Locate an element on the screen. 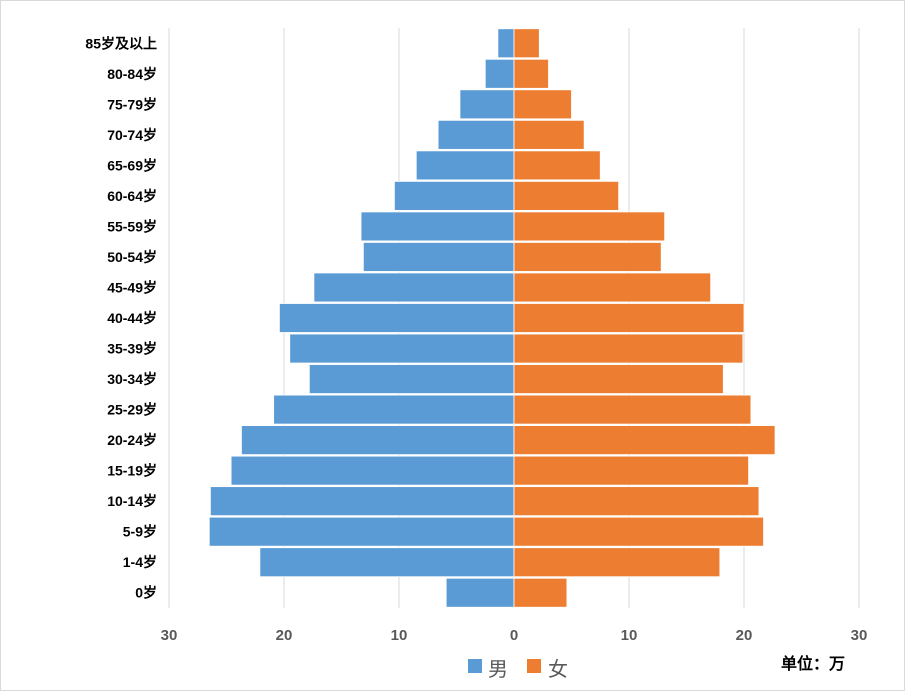 This screenshot has height=691, width=905. category-label: 5-9岁 is located at coordinates (140, 532).